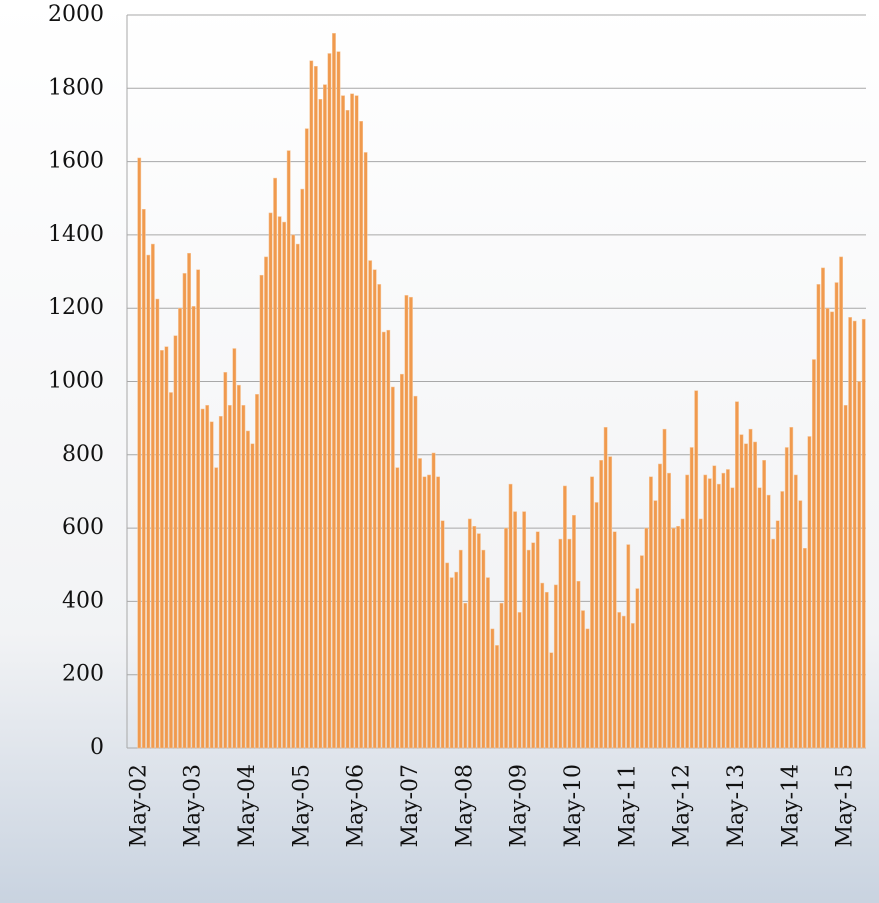  Describe the element at coordinates (76, 307) in the screenshot. I see `y-tick-label: 1200` at that location.